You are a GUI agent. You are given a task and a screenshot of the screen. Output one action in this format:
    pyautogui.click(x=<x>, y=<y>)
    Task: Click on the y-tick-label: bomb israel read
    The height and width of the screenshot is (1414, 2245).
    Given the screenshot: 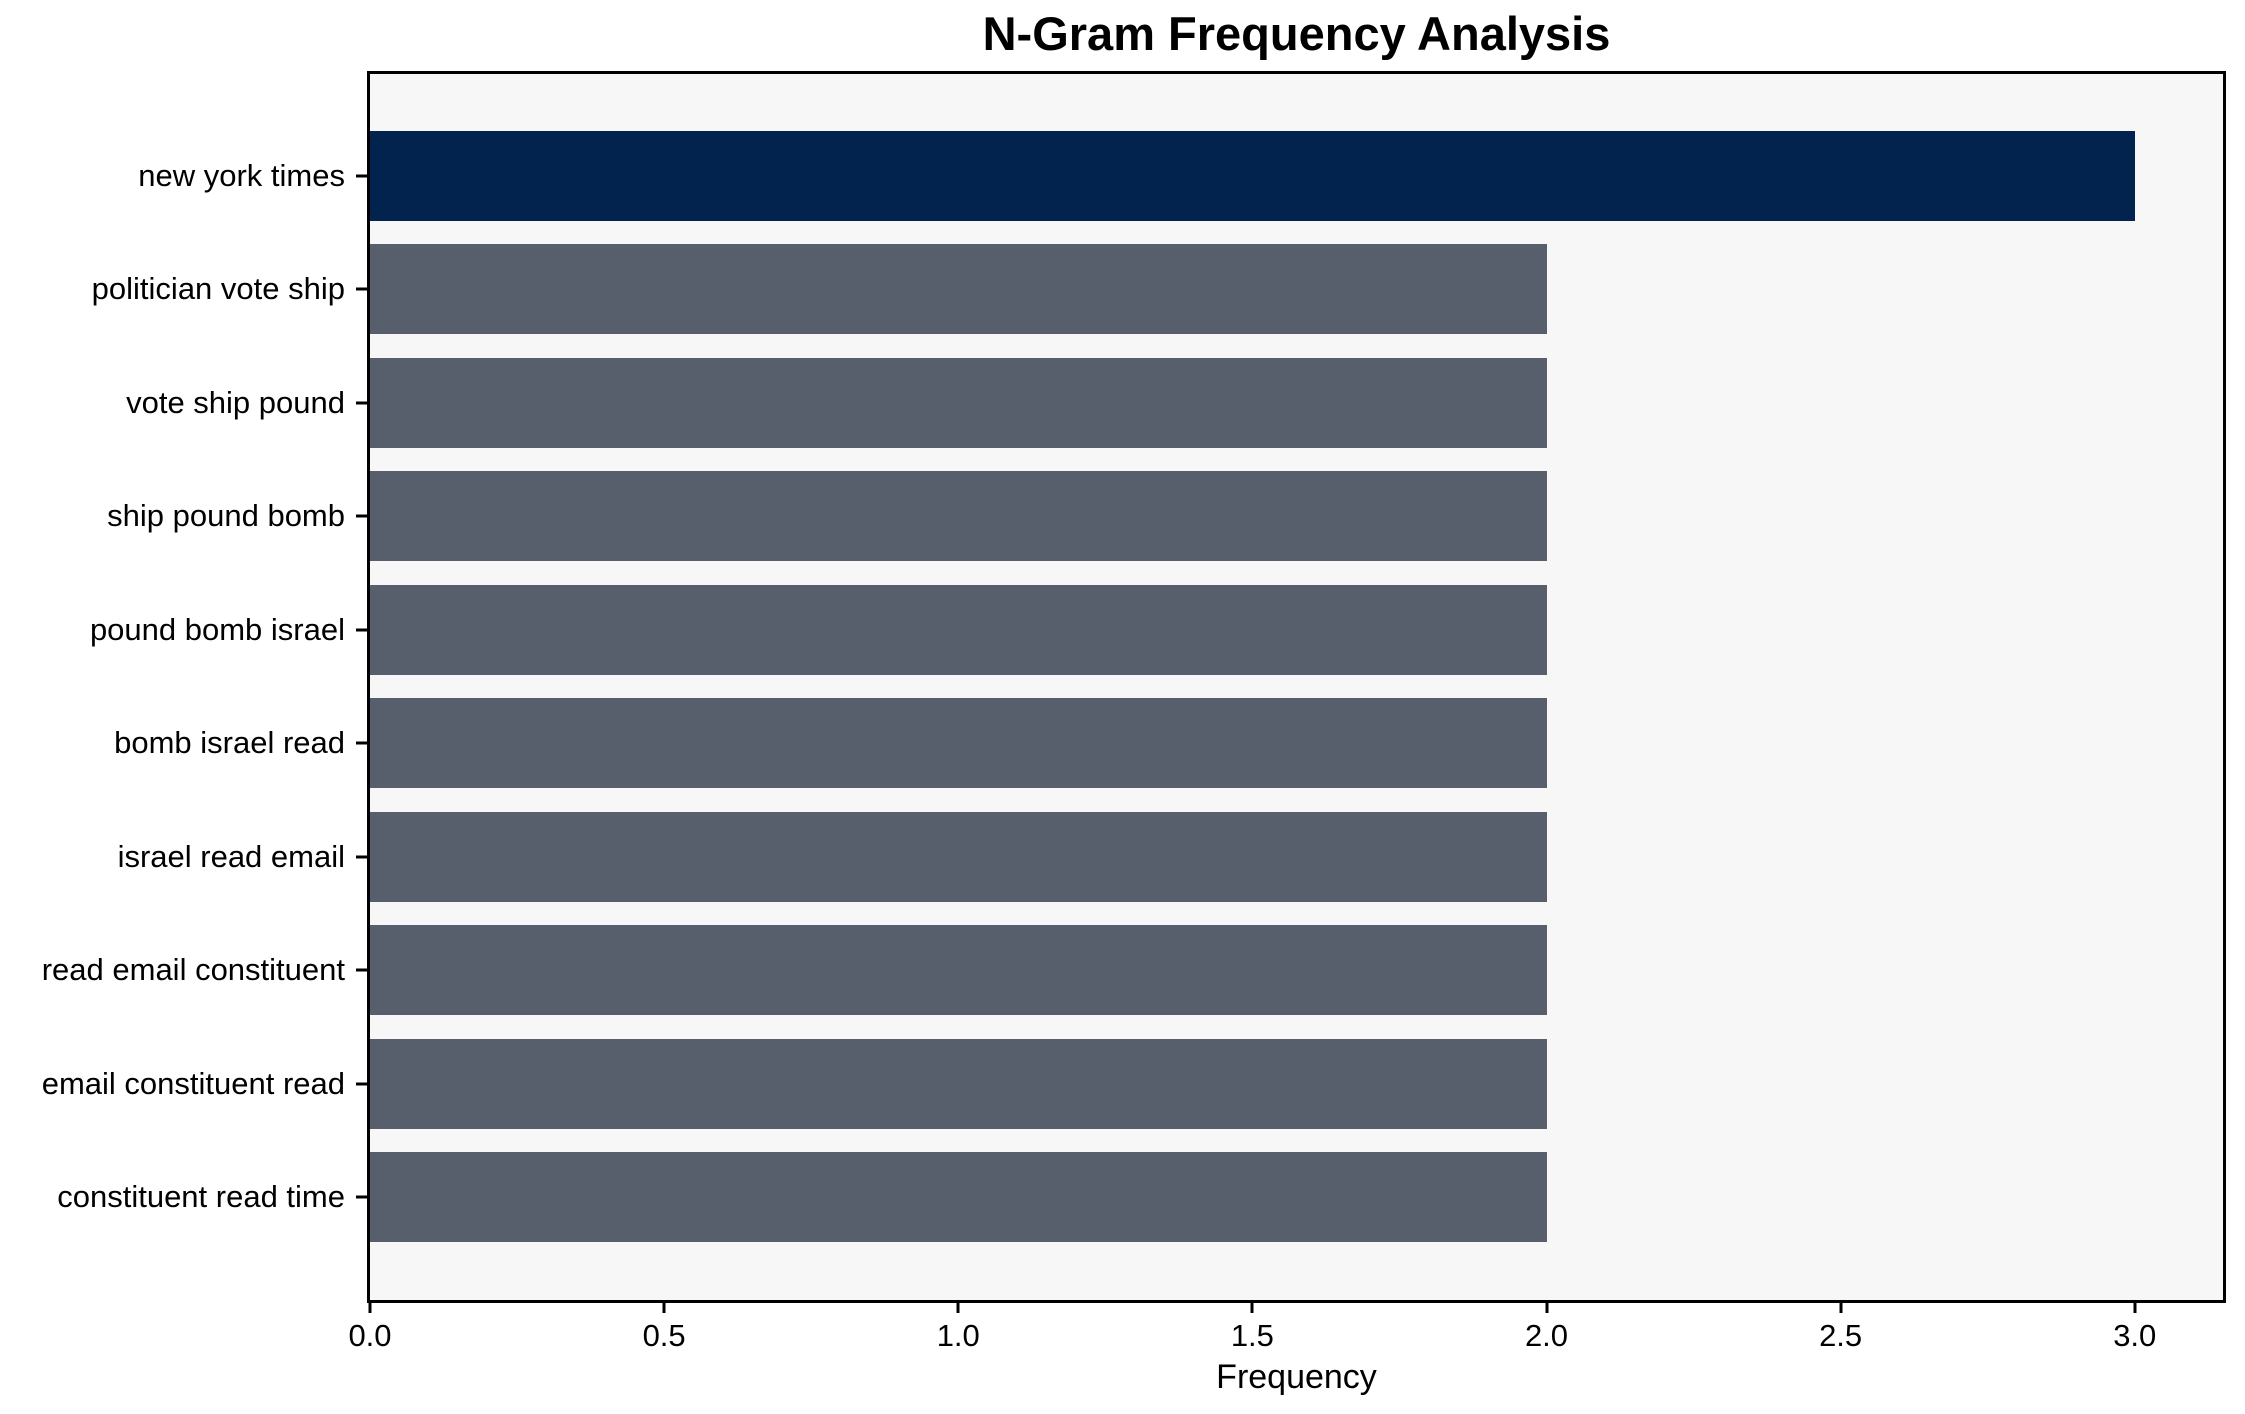 What is the action you would take?
    pyautogui.click(x=229, y=743)
    